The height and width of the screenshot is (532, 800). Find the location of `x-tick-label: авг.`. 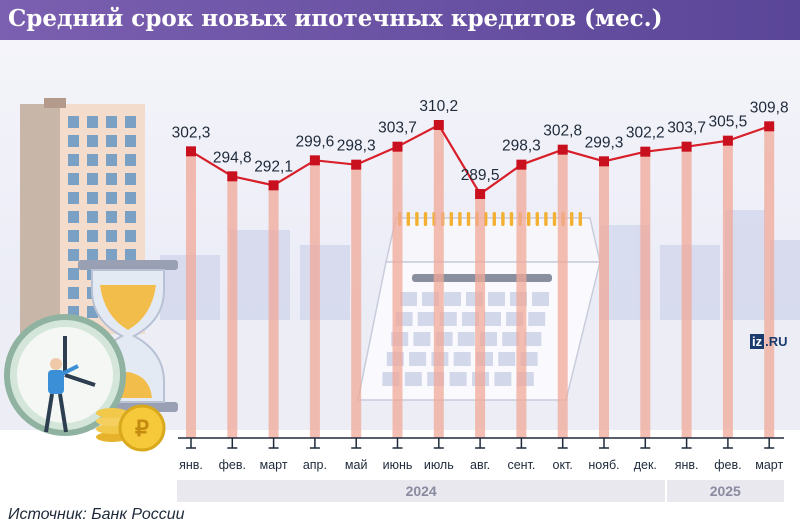

x-tick-label: авг. is located at coordinates (480, 465).